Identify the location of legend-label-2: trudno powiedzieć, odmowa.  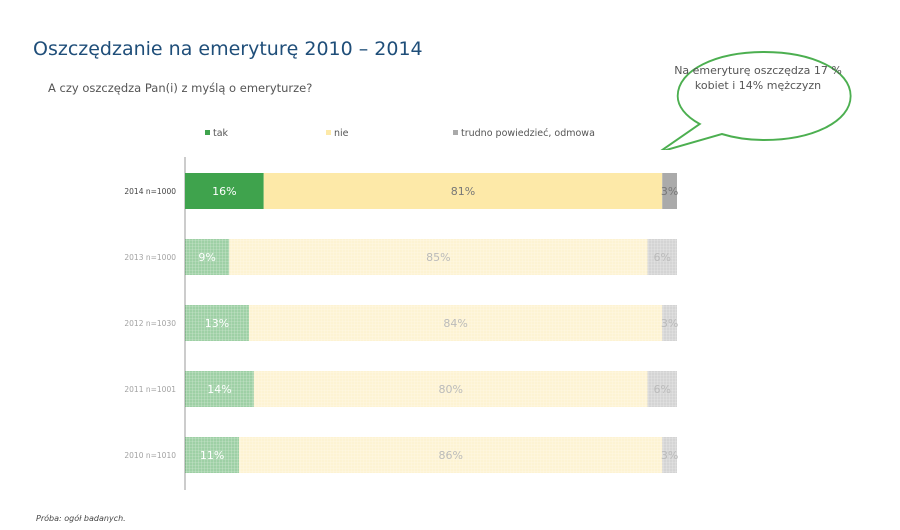
(528, 133).